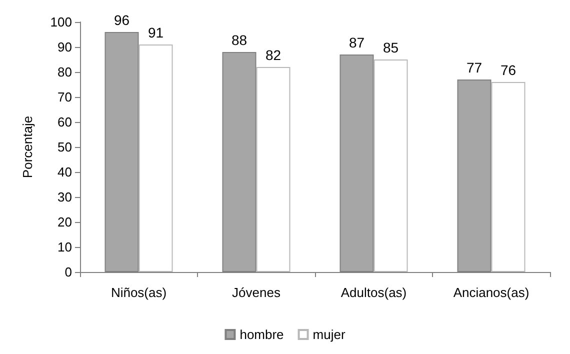  What do you see at coordinates (373, 292) in the screenshot?
I see `x-tick-label: Adultos(as)` at bounding box center [373, 292].